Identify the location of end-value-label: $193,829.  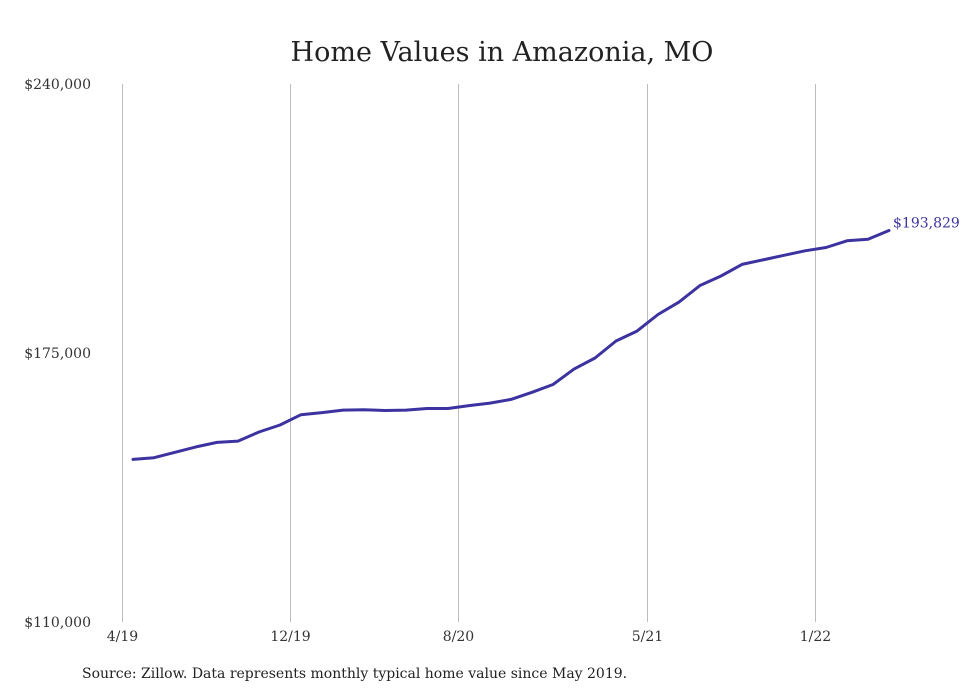
(926, 224).